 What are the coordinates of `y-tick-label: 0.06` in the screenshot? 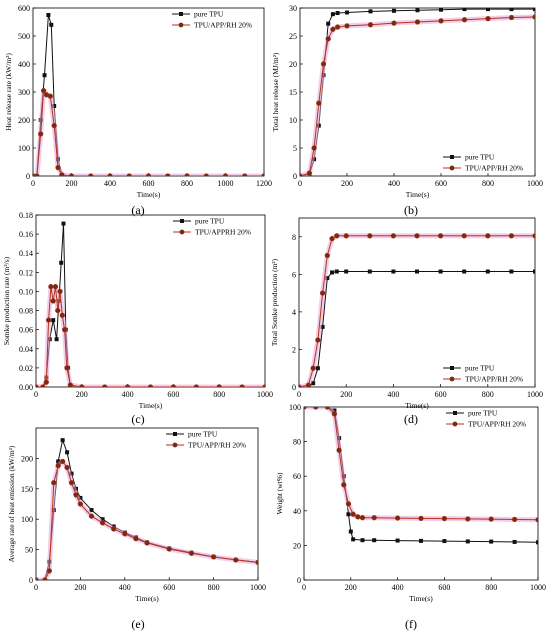 It's located at (26, 330).